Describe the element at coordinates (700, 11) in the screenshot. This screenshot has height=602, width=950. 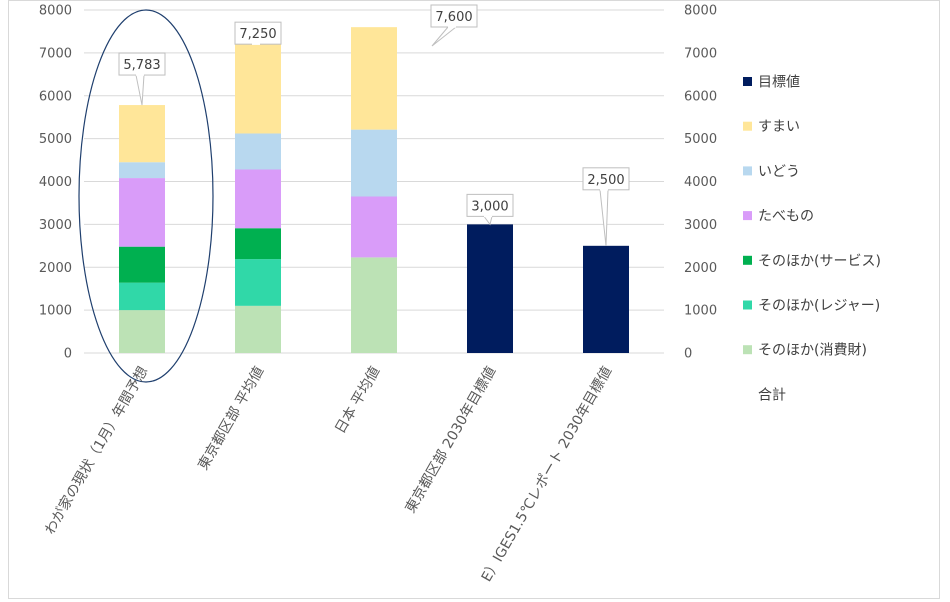
I see `y-tick-label-right: 8000` at that location.